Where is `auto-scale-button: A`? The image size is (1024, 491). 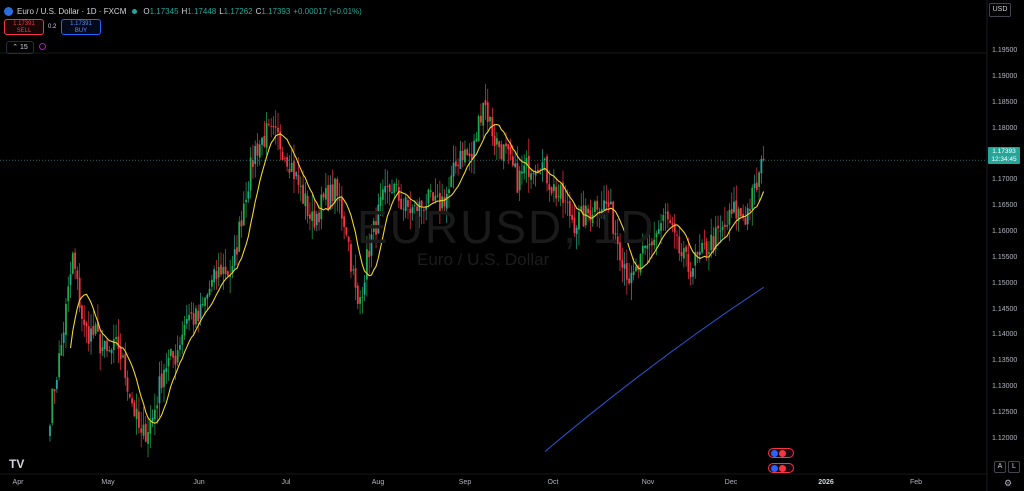
auto-scale-button: A is located at coordinates (1000, 467).